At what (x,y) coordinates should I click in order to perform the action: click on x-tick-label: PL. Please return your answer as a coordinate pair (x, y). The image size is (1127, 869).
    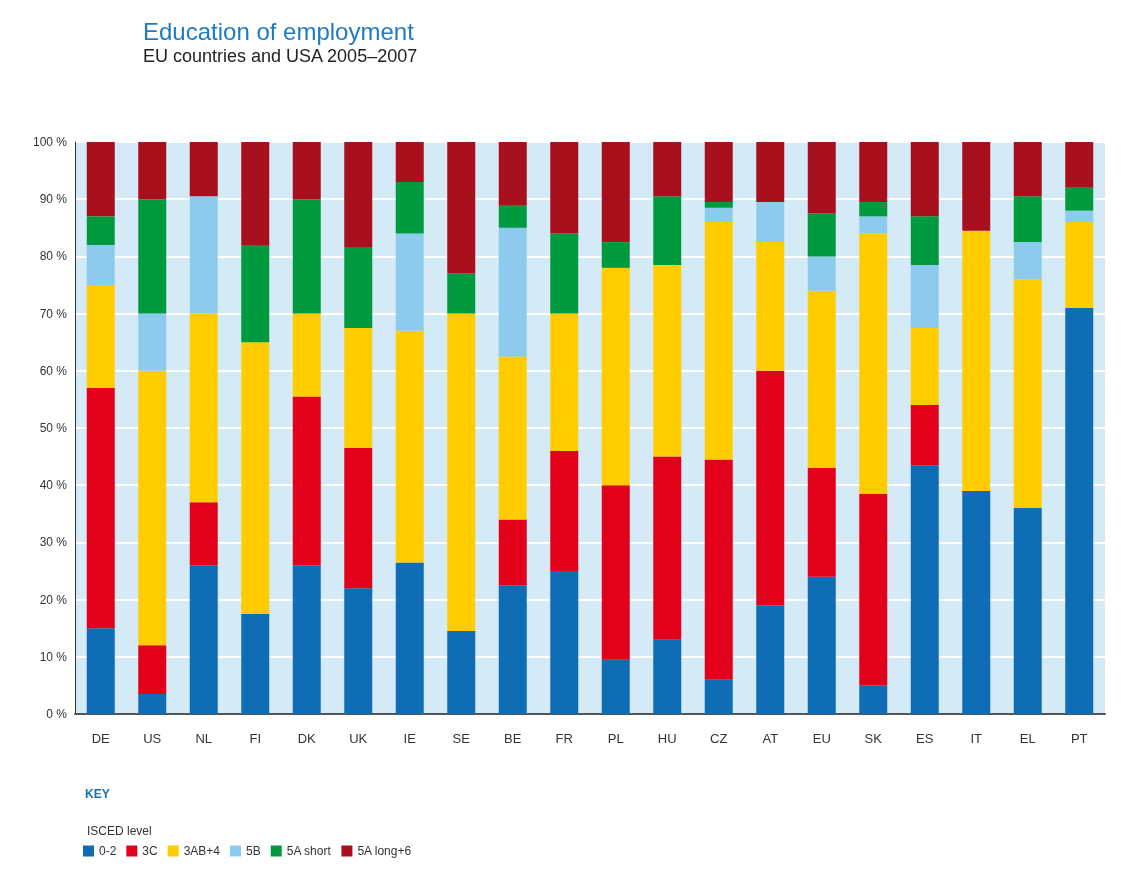
    Looking at the image, I should click on (615, 738).